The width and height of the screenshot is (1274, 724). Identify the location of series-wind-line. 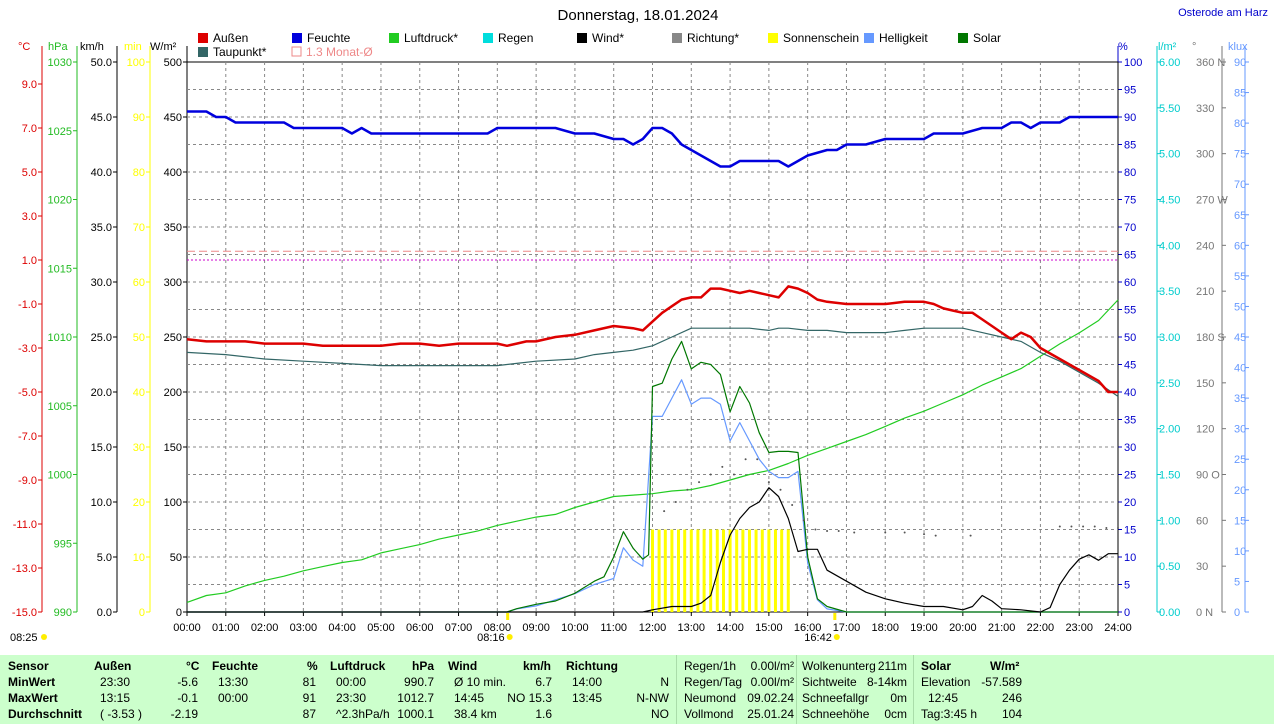
(652, 550).